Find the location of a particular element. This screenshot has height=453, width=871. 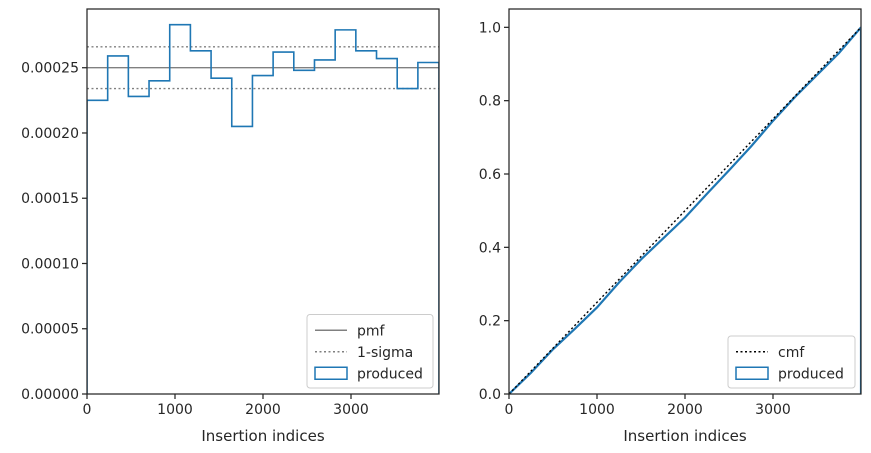

left-x-tick-label: 3000 is located at coordinates (351, 410).